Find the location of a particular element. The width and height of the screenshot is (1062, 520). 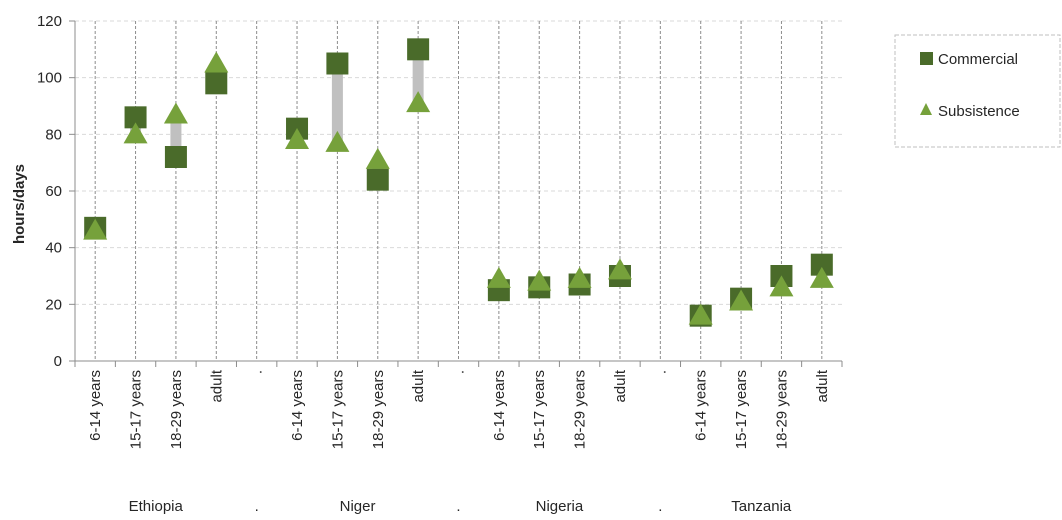

legend: Commercial Subsistence is located at coordinates (977, 91).